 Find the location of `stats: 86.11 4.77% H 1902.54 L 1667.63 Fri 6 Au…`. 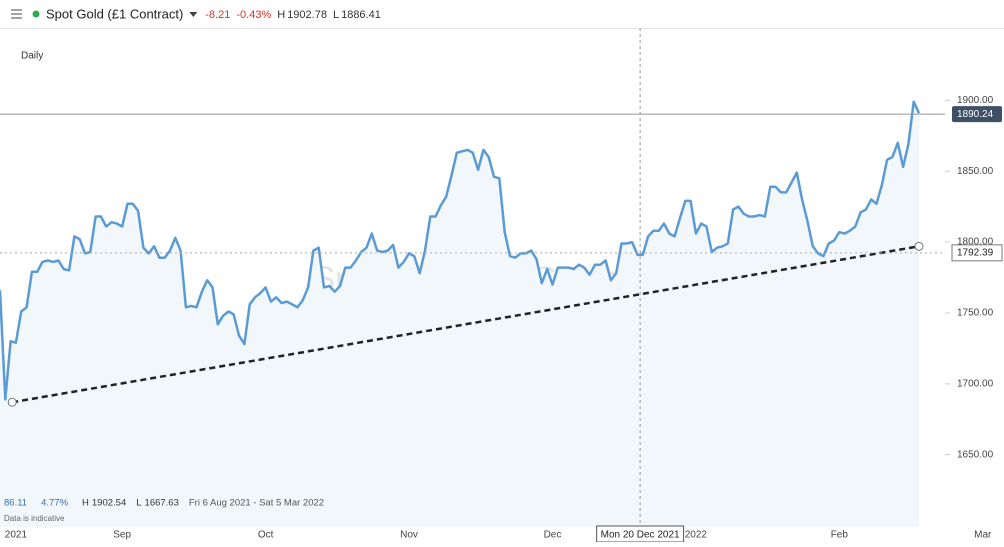

stats: 86.11 4.77% H 1902.54 L 1667.63 Fri 6 Au… is located at coordinates (164, 511).